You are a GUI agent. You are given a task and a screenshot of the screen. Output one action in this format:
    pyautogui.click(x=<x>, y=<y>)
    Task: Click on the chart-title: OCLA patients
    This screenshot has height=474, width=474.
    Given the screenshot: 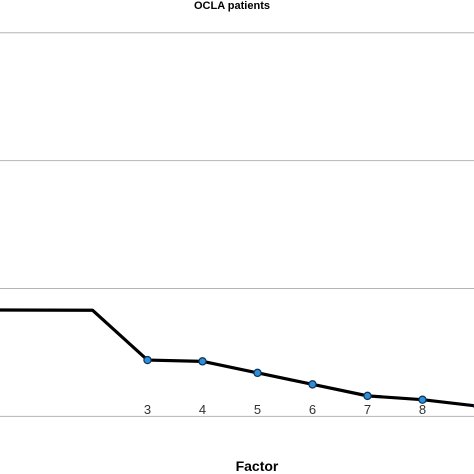 What is the action you would take?
    pyautogui.click(x=232, y=6)
    